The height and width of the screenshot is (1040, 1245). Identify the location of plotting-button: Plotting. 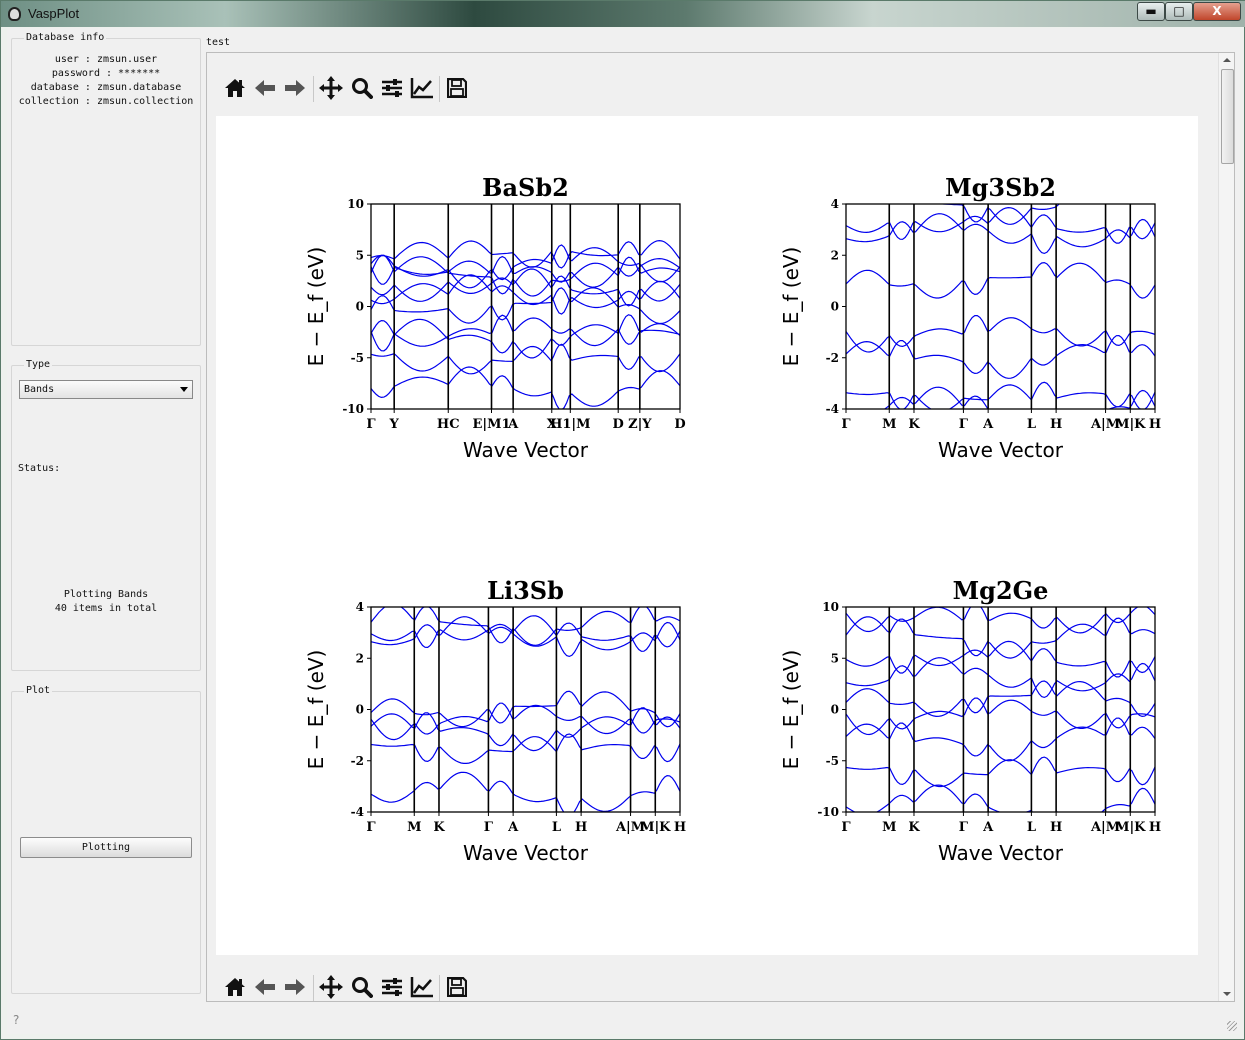
(106, 847).